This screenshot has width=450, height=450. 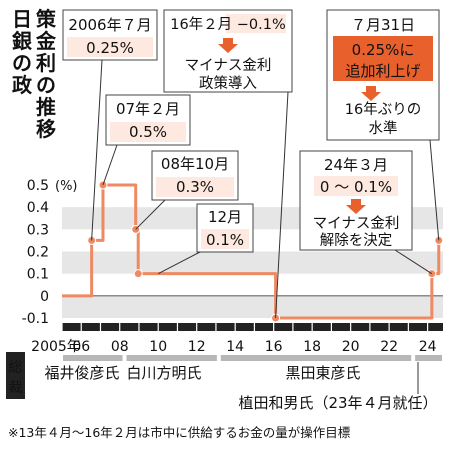 I want to click on governor-label-box, so click(x=15, y=375).